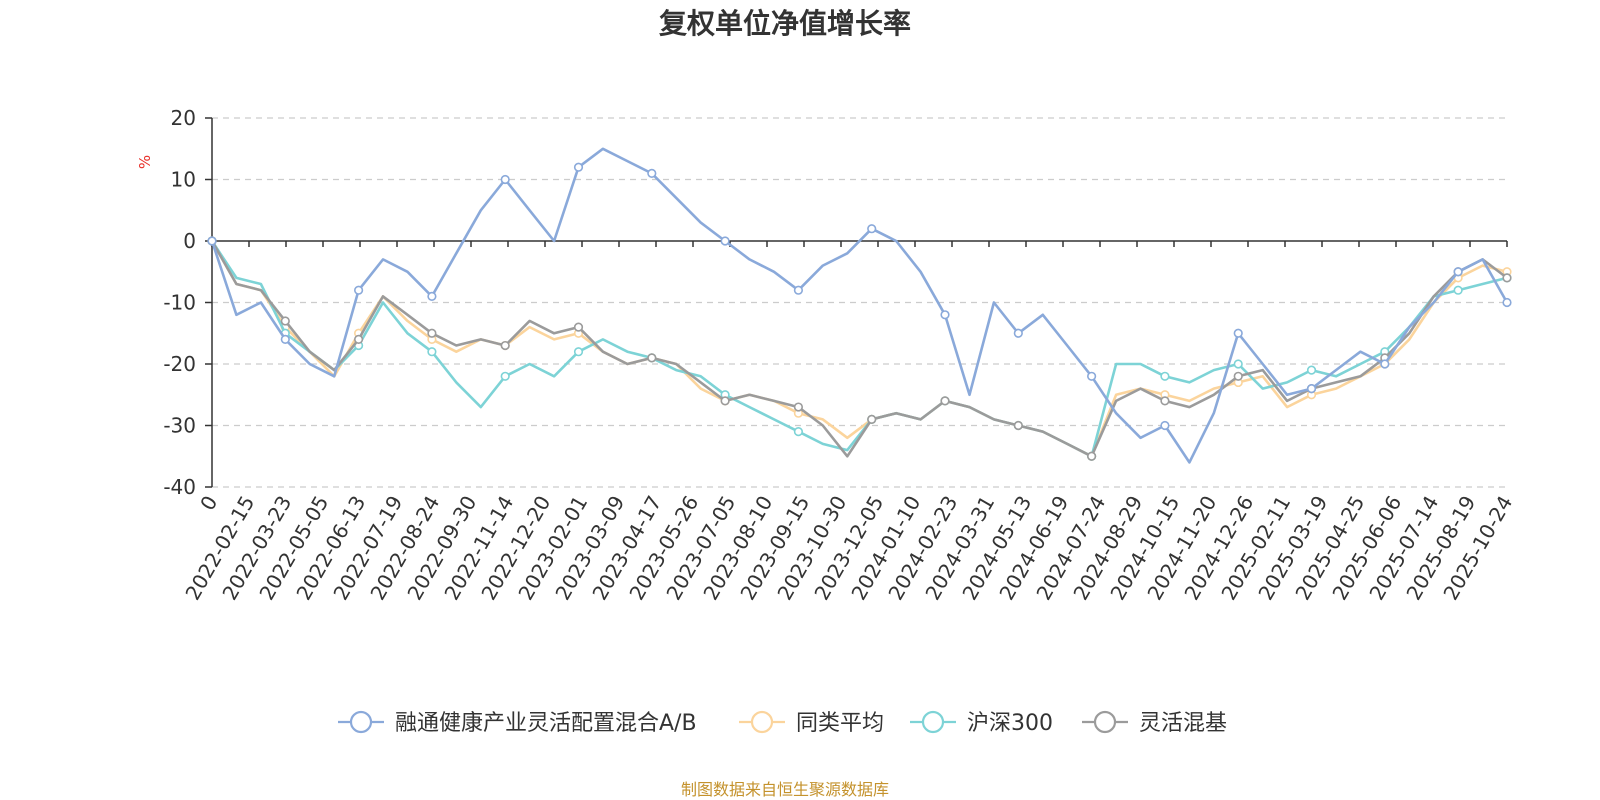 The width and height of the screenshot is (1600, 800). Describe the element at coordinates (546, 723) in the screenshot. I see `legend-label: 融通健康产业灵活配置混合A/B` at that location.